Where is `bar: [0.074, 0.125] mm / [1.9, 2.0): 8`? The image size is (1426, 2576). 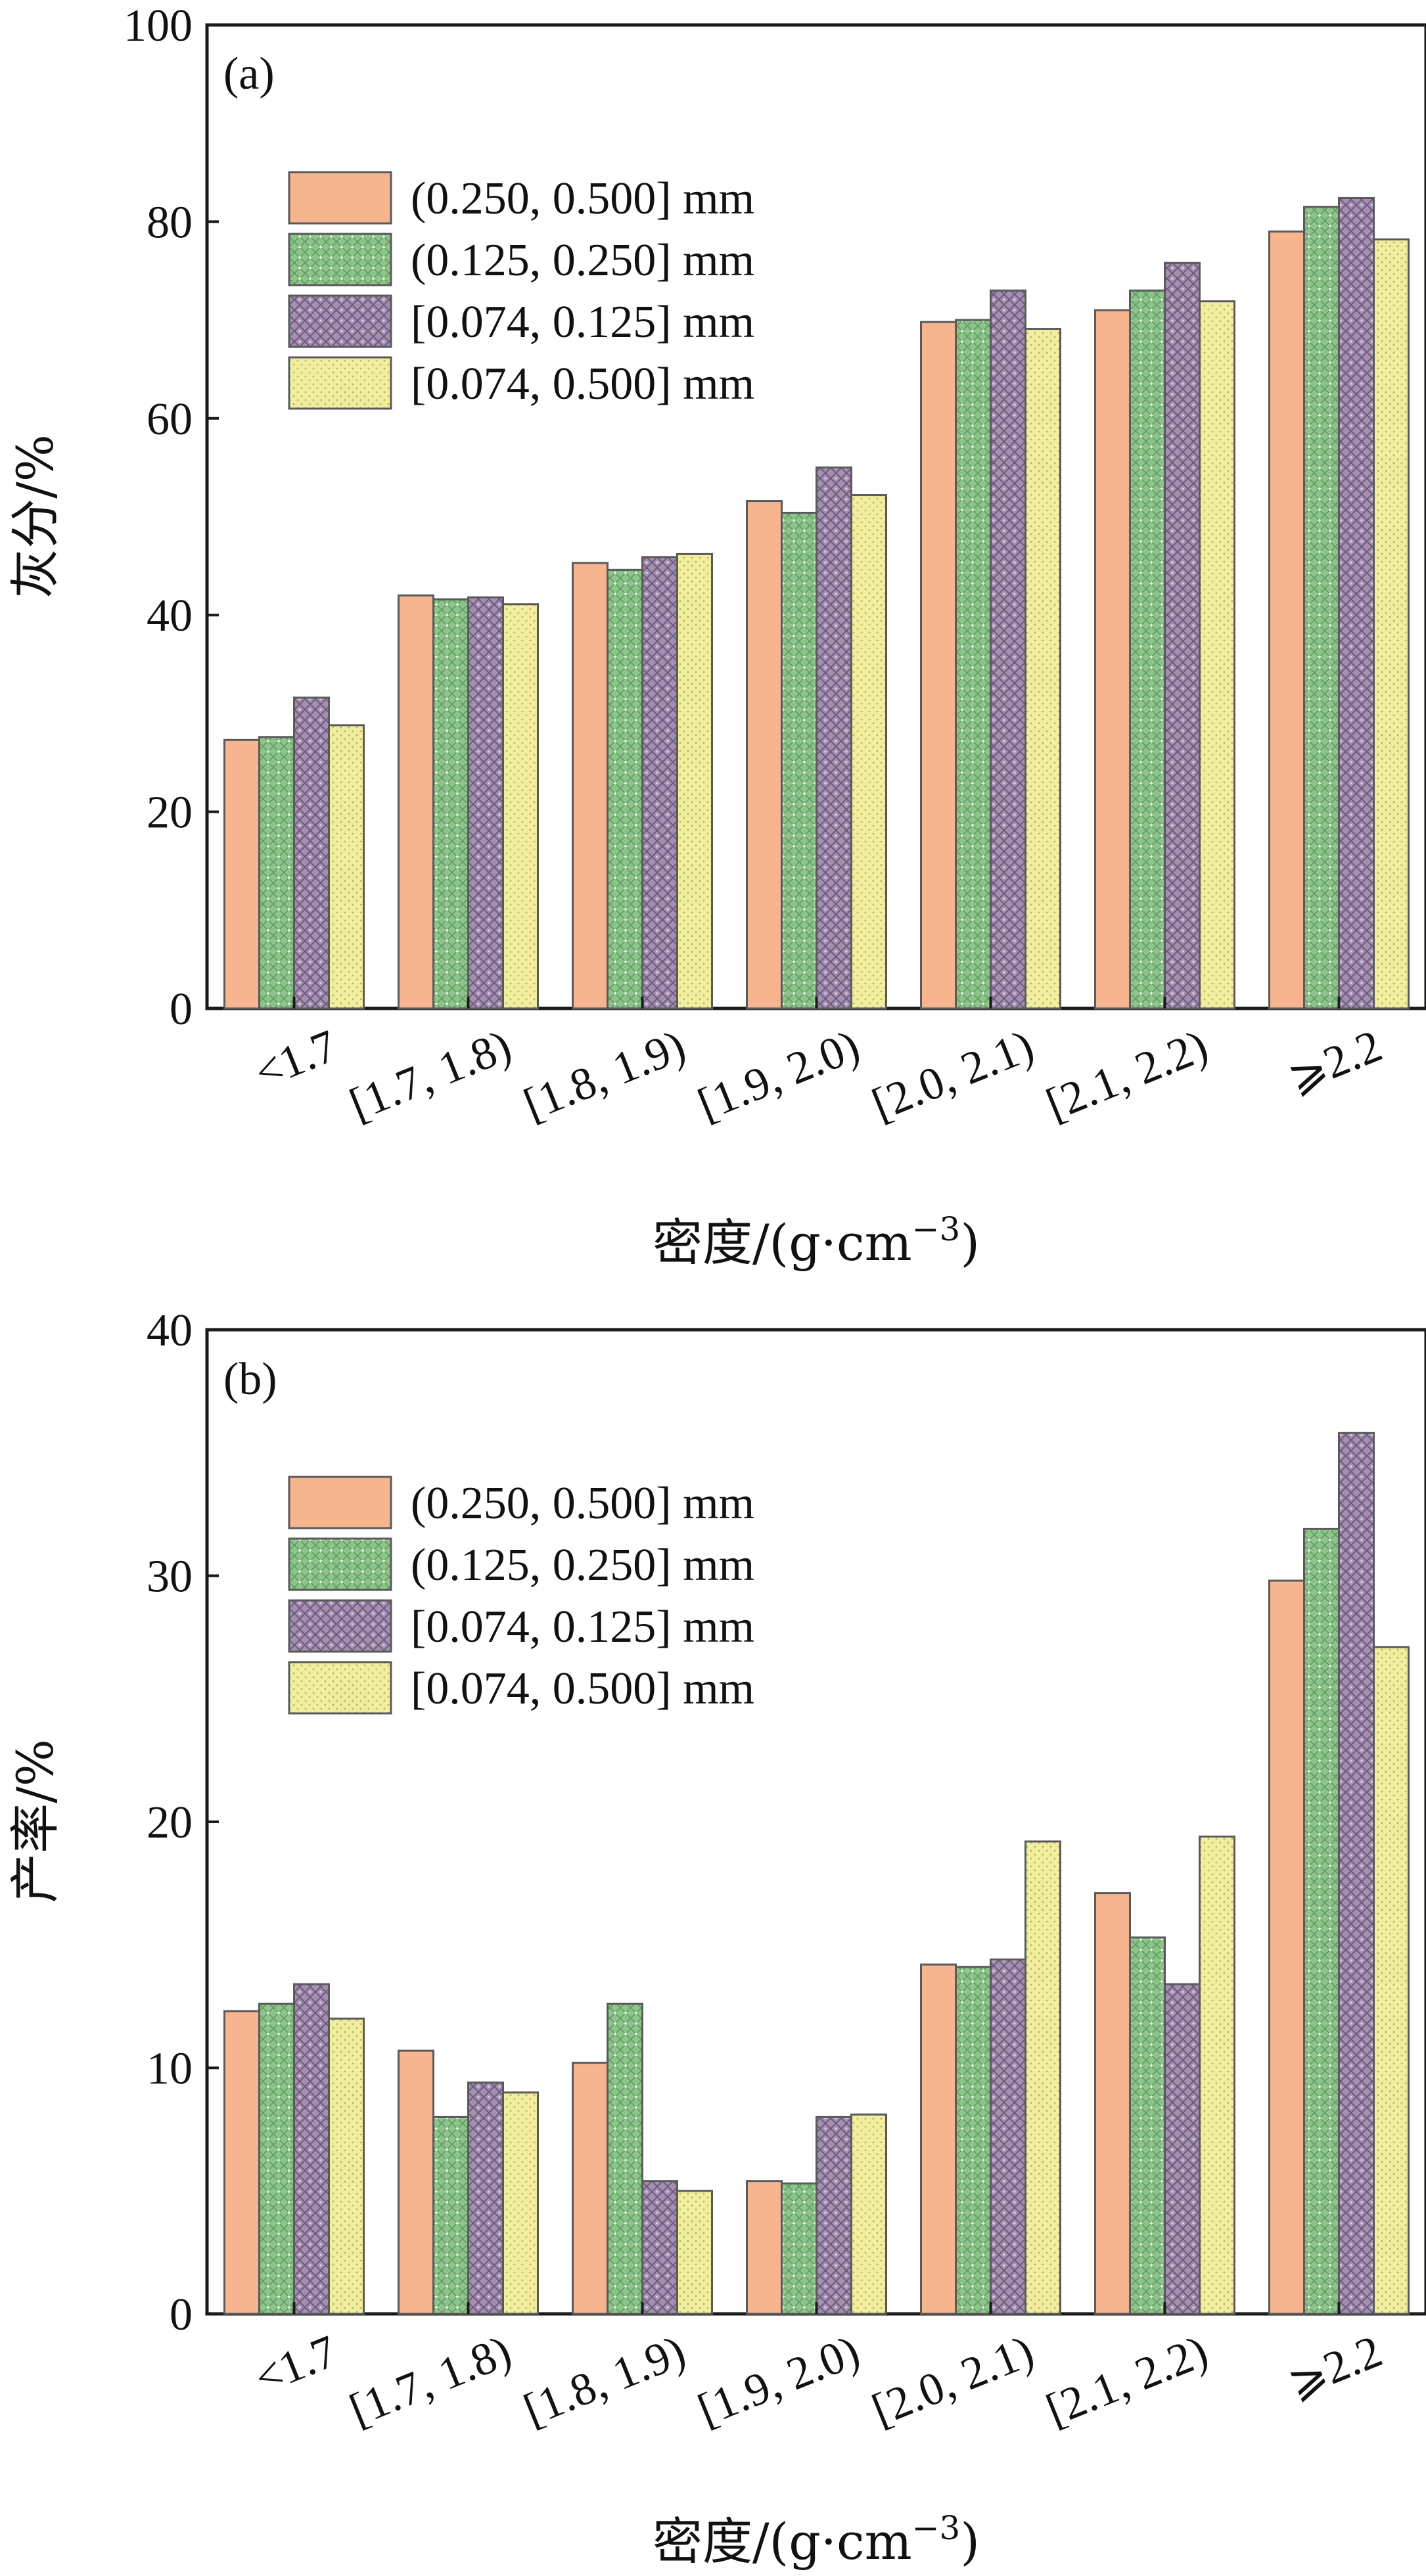 bar: [0.074, 0.125] mm / [1.9, 2.0): 8 is located at coordinates (834, 2215).